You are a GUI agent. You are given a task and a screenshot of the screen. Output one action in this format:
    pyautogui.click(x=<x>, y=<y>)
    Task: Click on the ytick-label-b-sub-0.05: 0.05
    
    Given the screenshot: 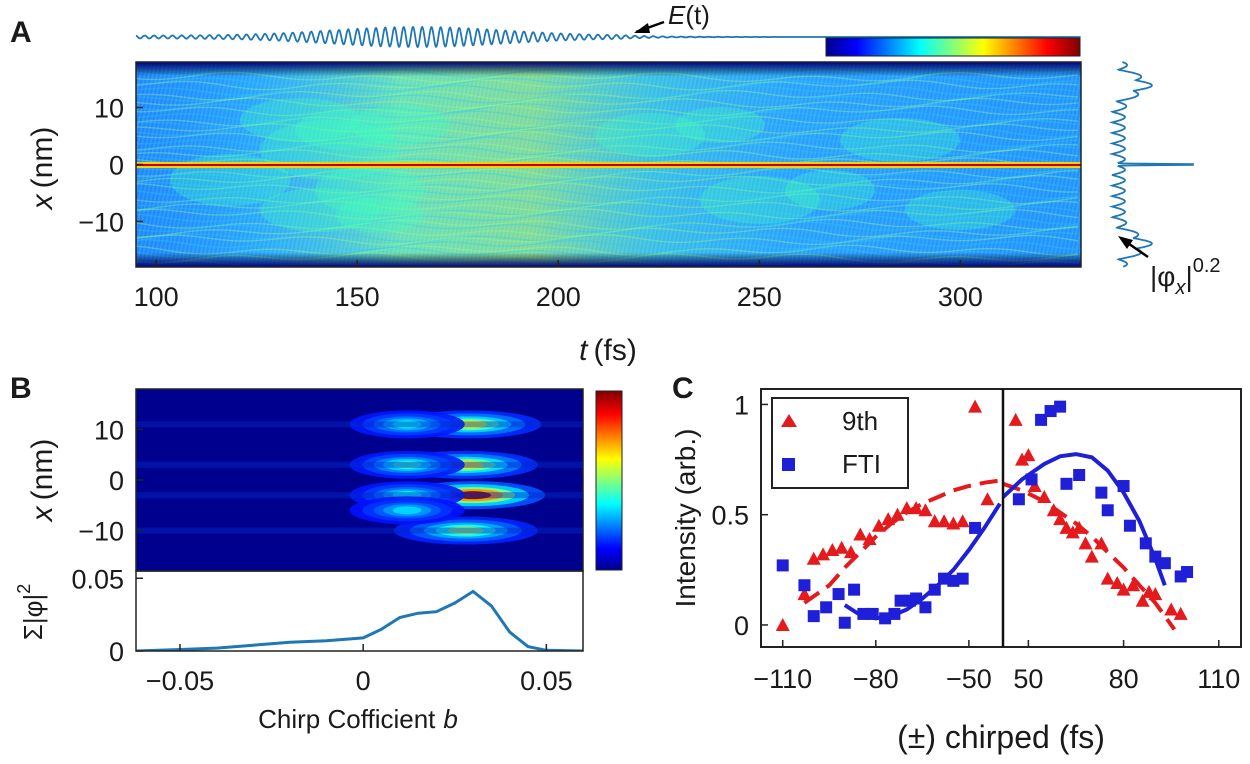 What is the action you would take?
    pyautogui.click(x=97, y=579)
    